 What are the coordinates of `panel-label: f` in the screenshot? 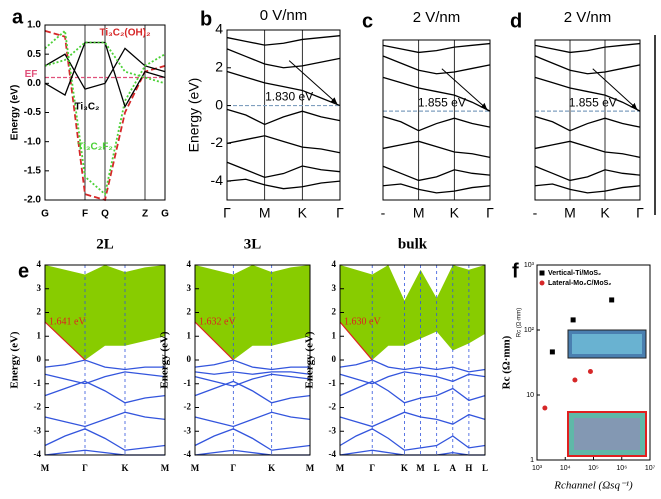 It's located at (515, 271).